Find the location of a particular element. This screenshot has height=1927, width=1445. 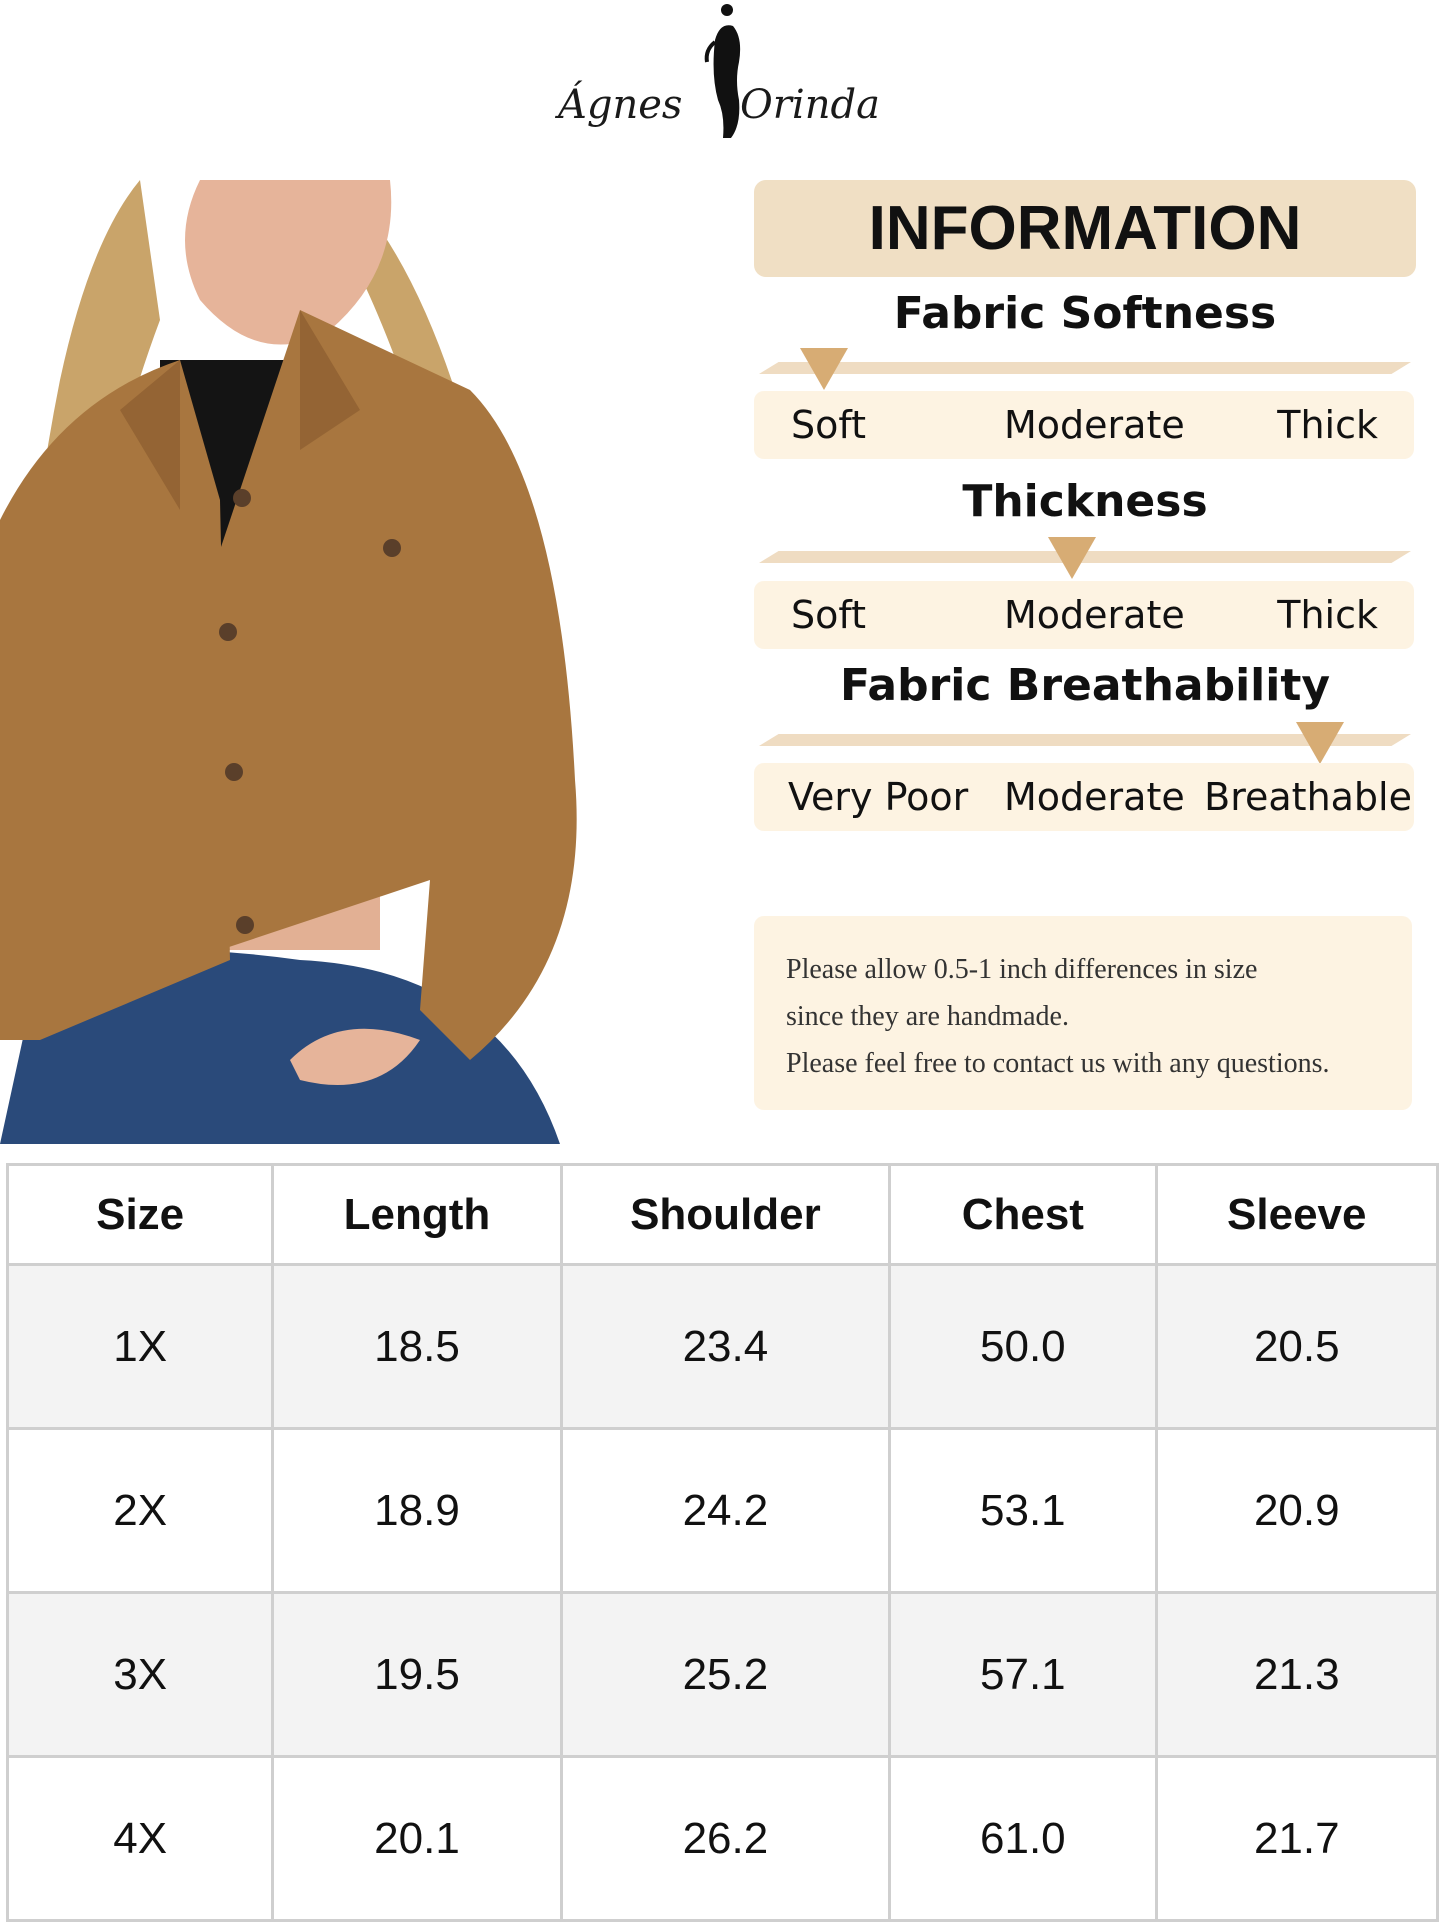

header-chest: Chest is located at coordinates (1023, 1214).